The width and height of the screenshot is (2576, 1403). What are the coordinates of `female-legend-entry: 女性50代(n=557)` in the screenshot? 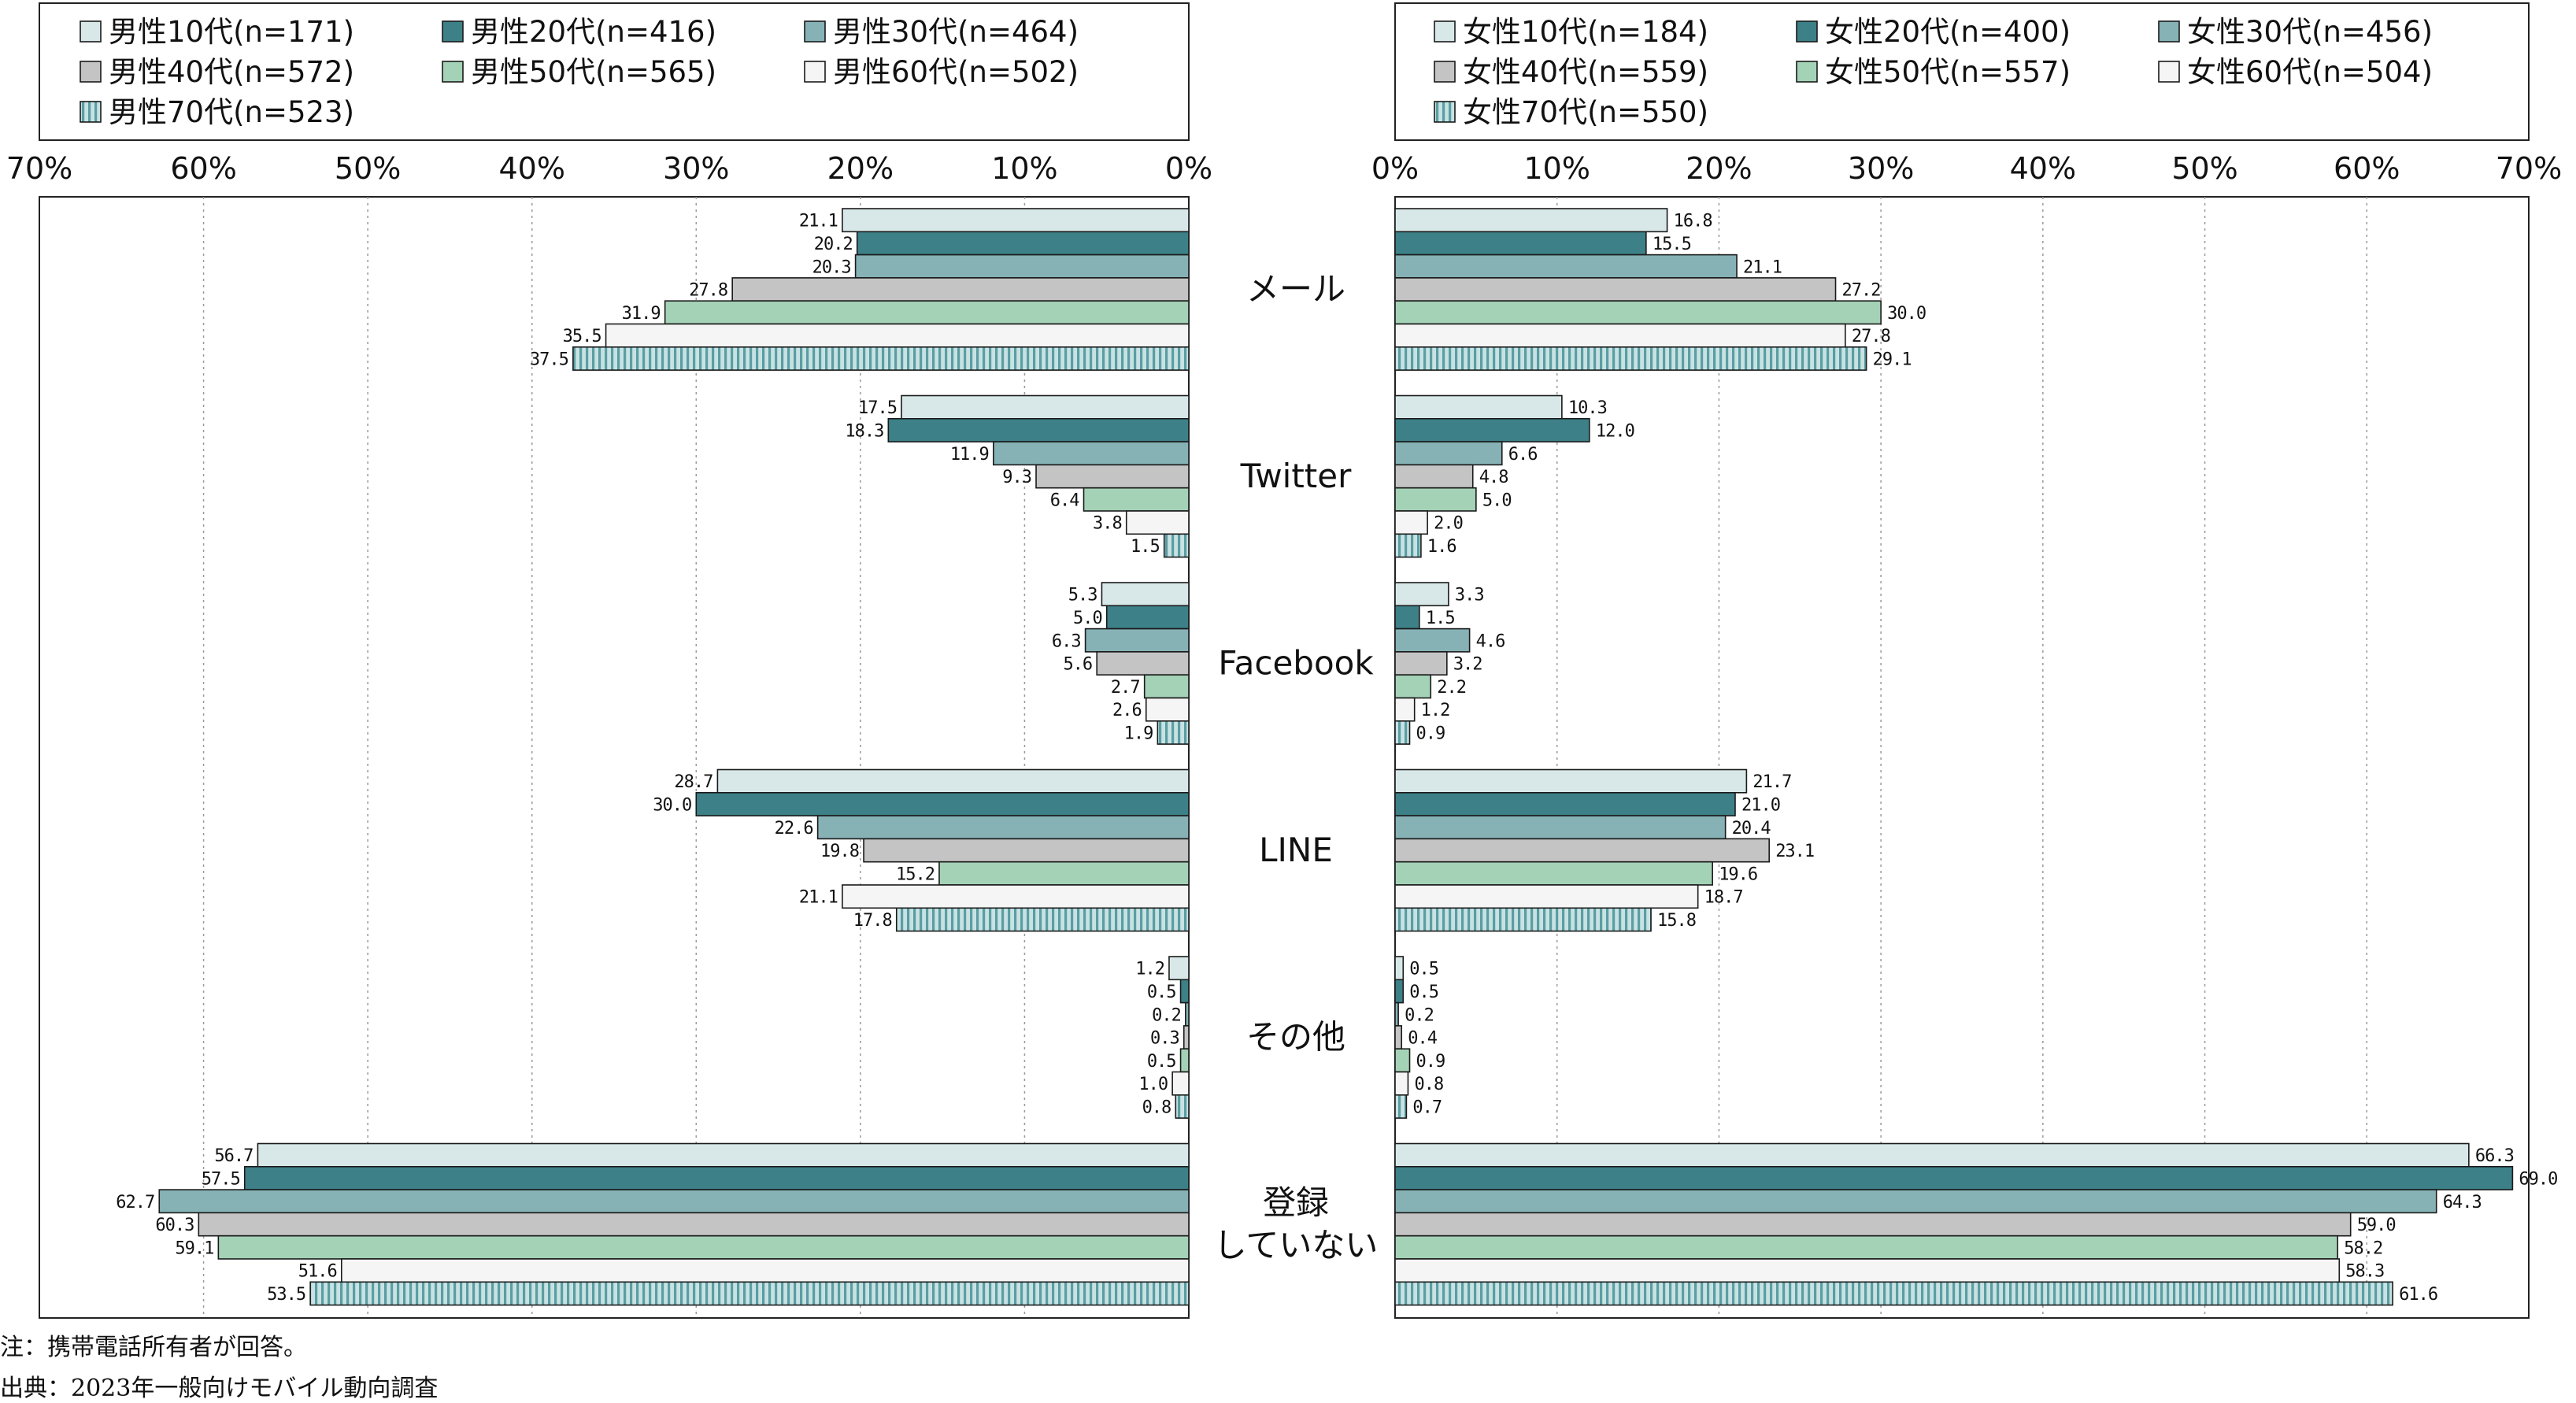 It's located at (1948, 72).